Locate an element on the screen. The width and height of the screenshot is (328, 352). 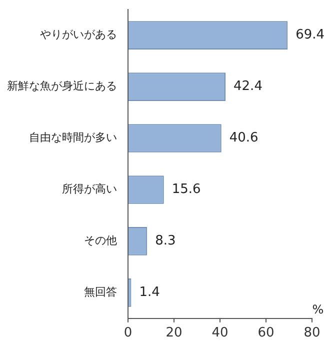
y-tick-label: その他 is located at coordinates (100, 241).